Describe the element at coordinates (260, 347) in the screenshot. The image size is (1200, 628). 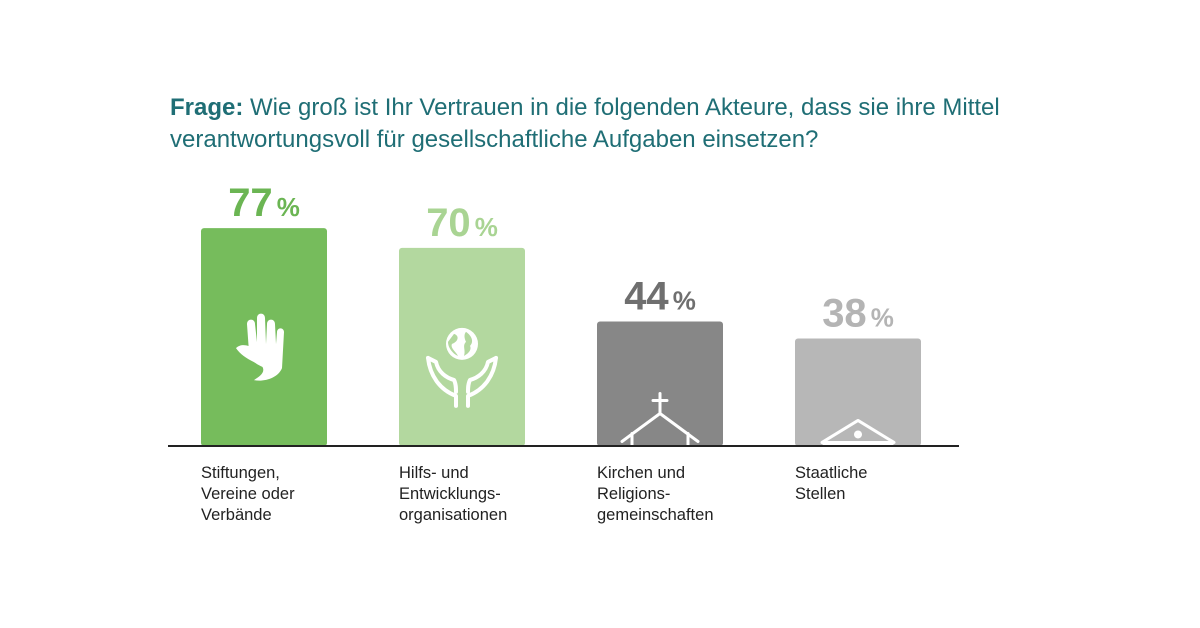
I see `helping-hands-icon` at that location.